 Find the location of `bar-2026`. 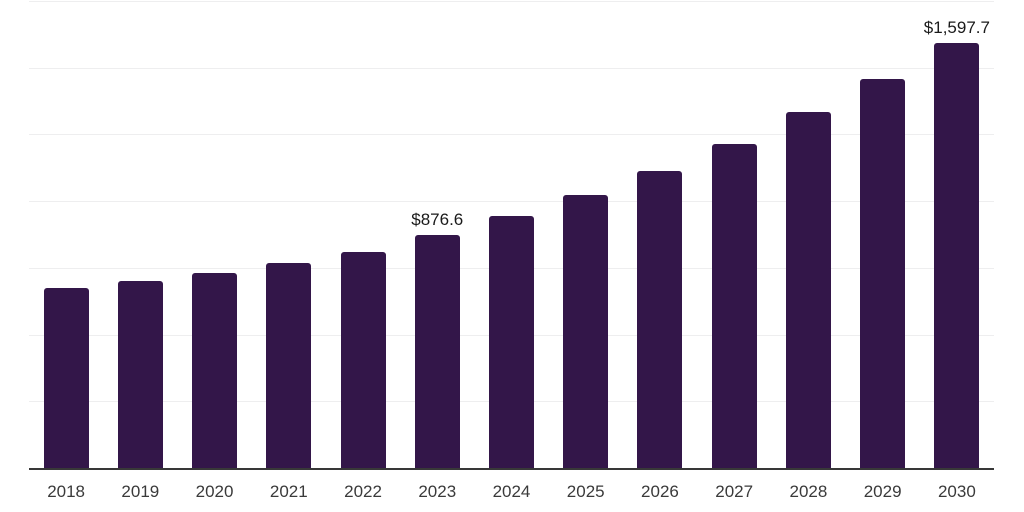

bar-2026 is located at coordinates (660, 320).